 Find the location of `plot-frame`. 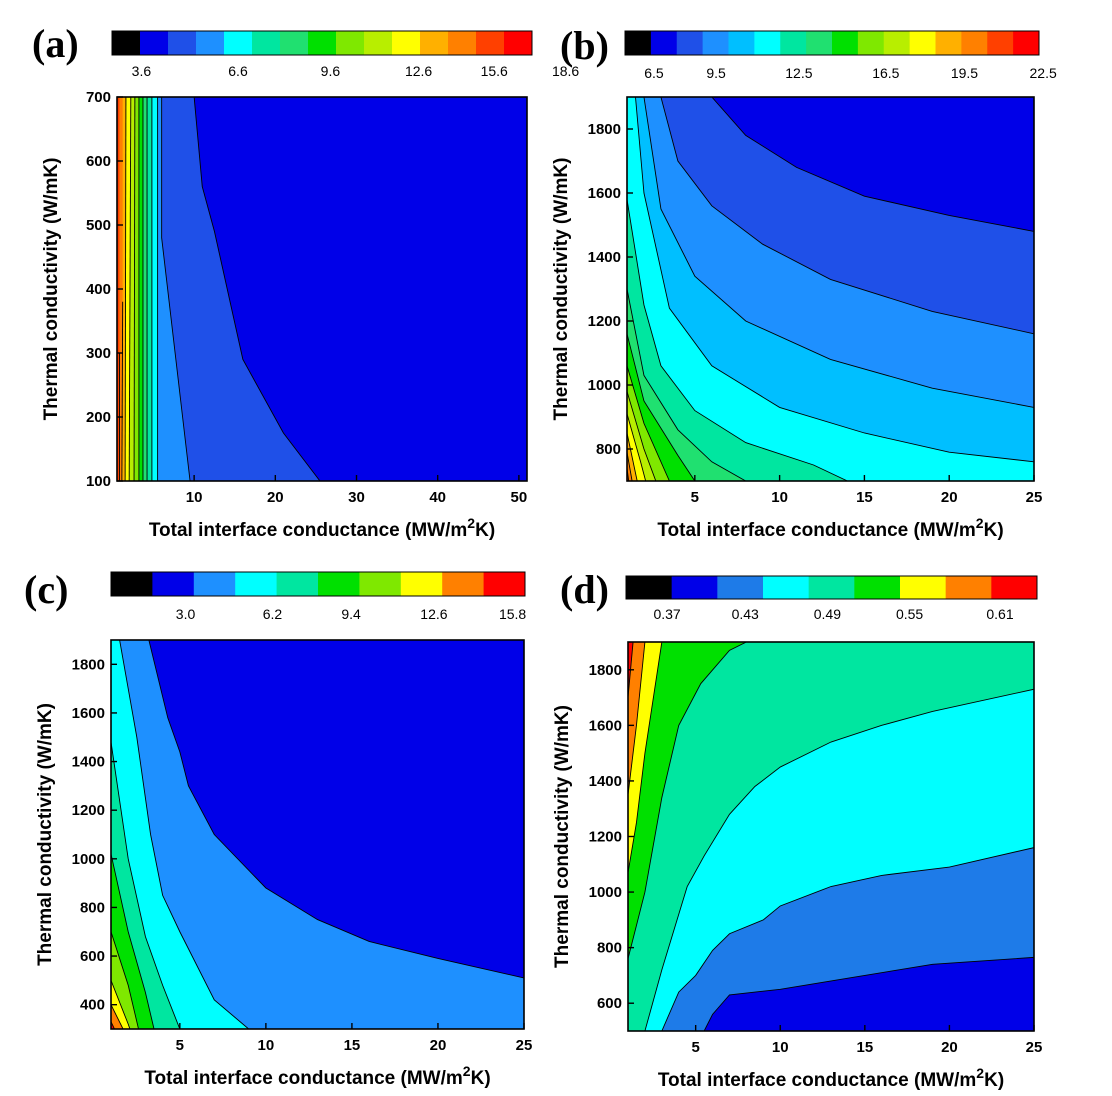

plot-frame is located at coordinates (830, 289).